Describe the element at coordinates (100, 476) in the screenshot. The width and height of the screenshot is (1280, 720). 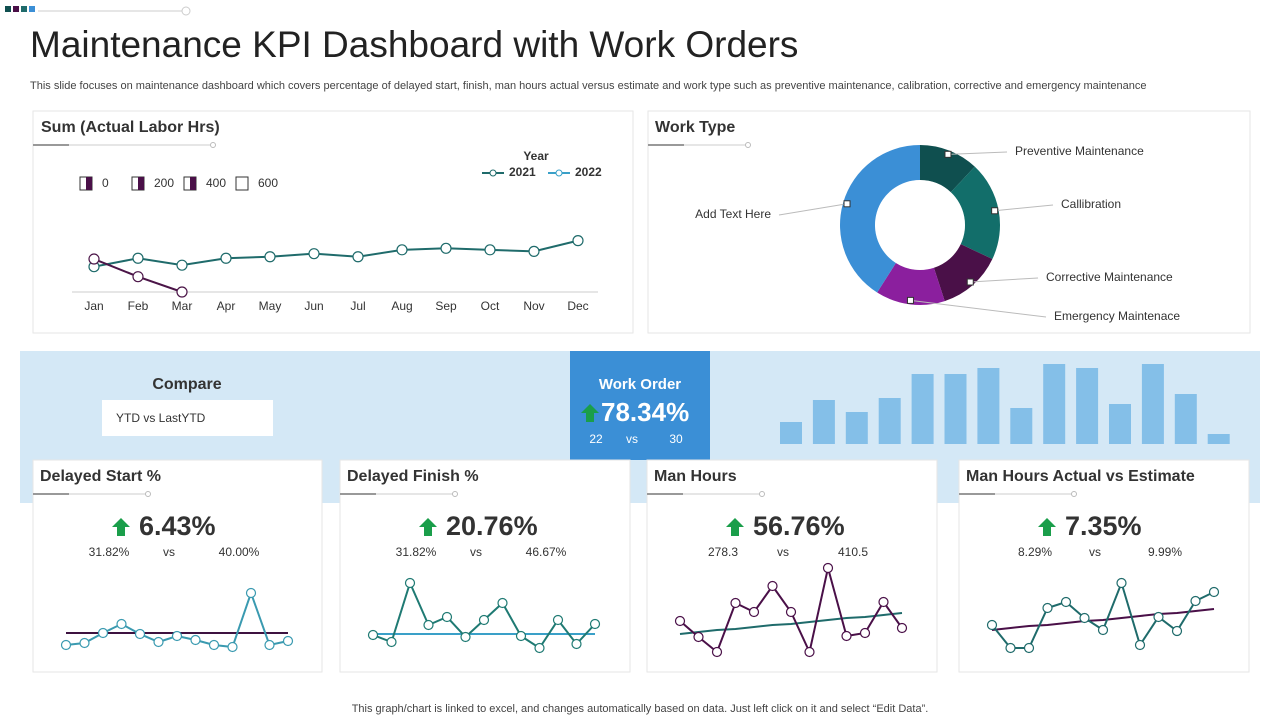
I see `kpi-title: Delayed Start %` at that location.